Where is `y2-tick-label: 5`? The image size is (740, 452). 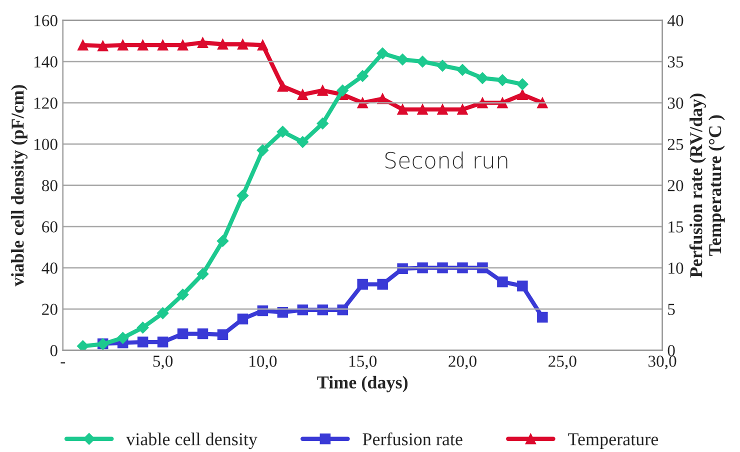 y2-tick-label: 5 is located at coordinates (671, 309).